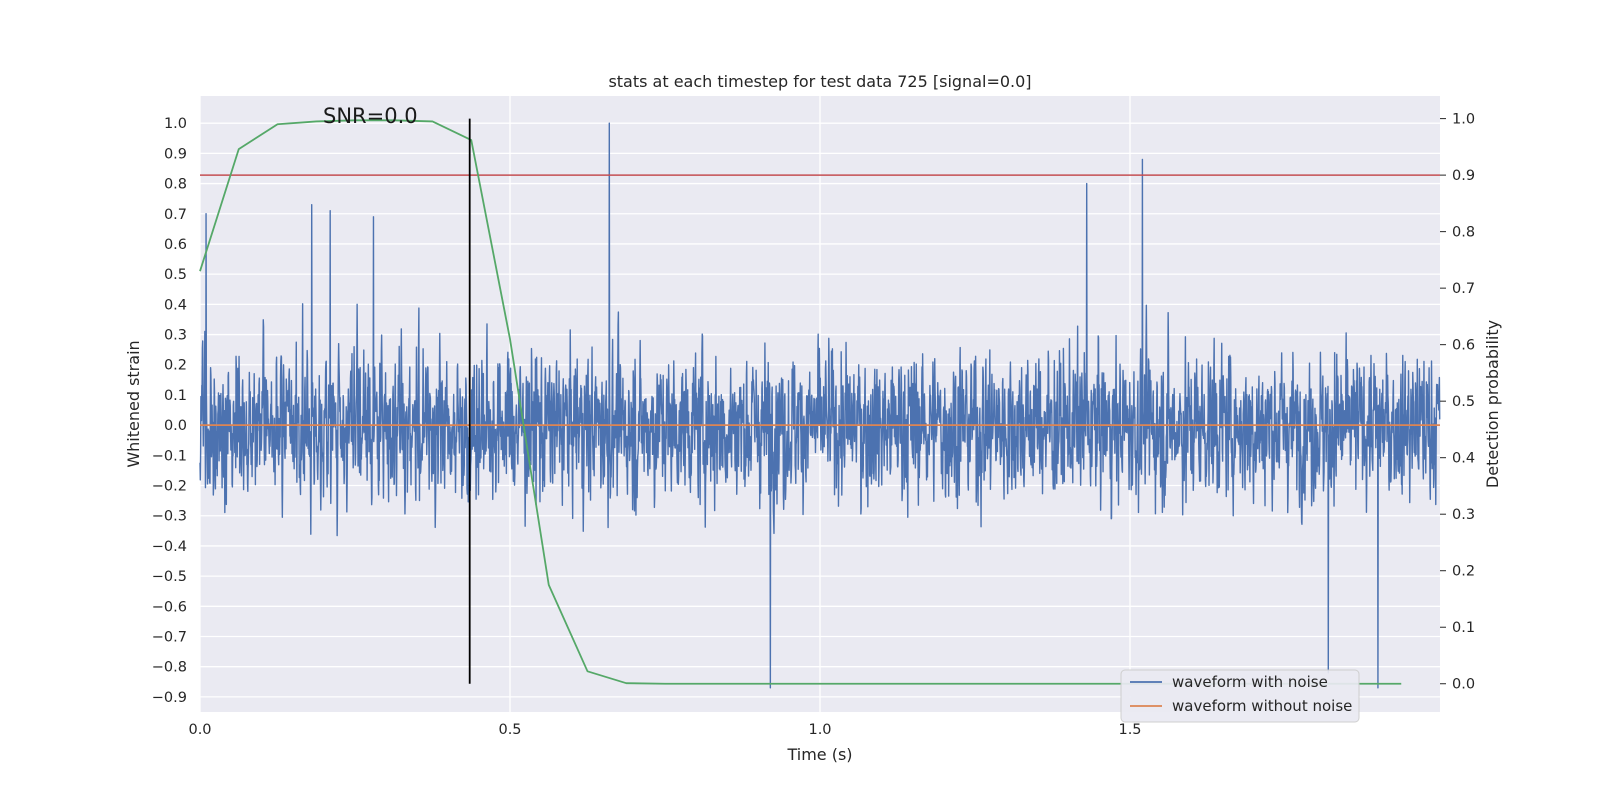  What do you see at coordinates (169, 487) in the screenshot?
I see `left-y-tick-label: −0.2` at bounding box center [169, 487].